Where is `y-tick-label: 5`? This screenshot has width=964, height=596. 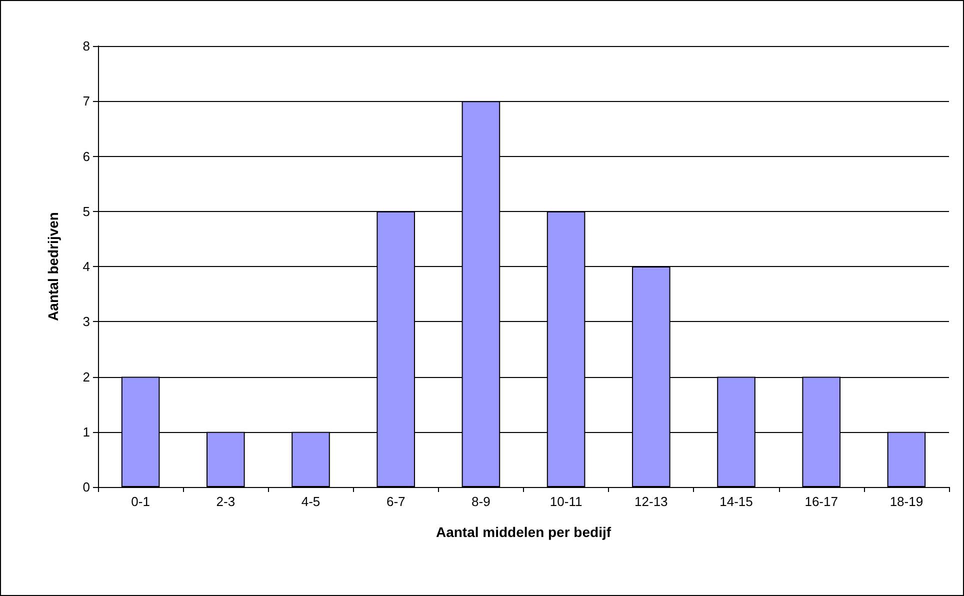
y-tick-label: 5 is located at coordinates (86, 211).